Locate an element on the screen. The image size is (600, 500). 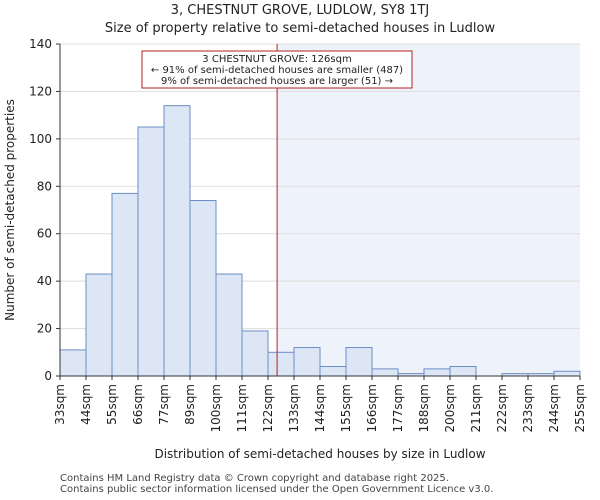
x-tick-label: 211sqm is located at coordinates (476, 408).